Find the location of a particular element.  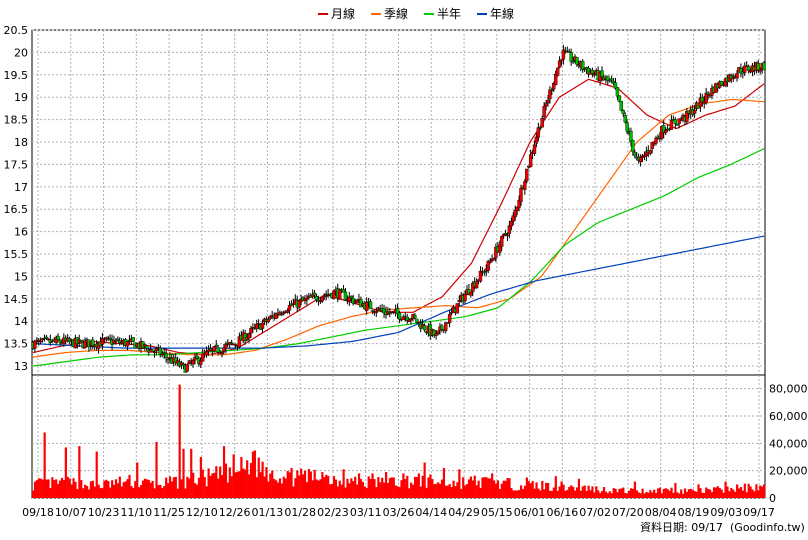

price-tick-0: 13 is located at coordinates (21, 366).